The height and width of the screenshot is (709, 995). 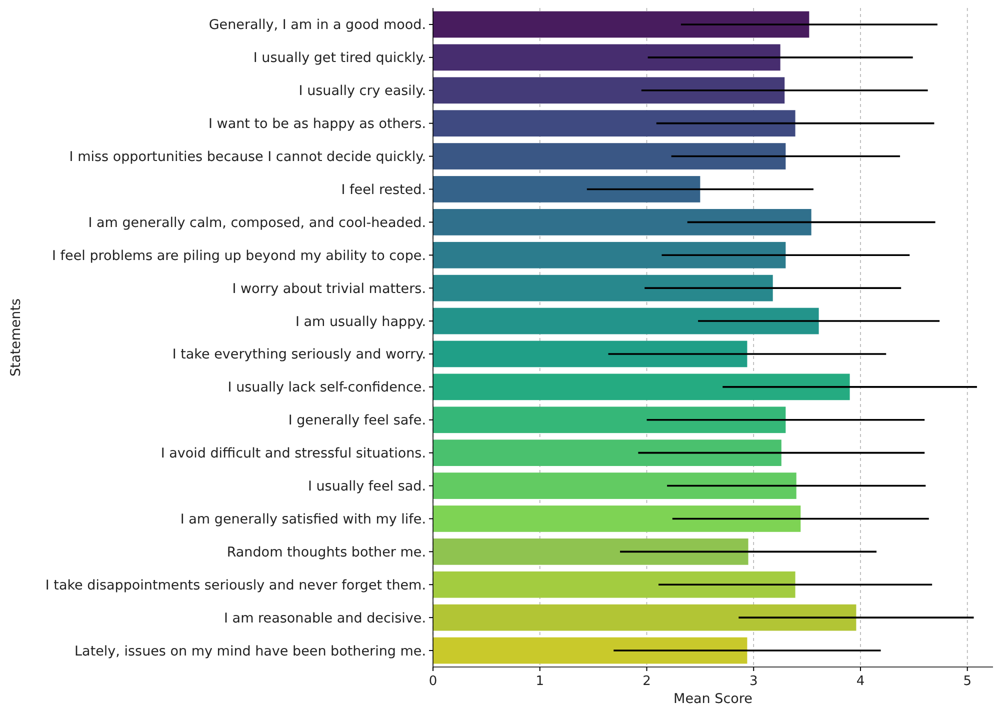 What do you see at coordinates (713, 699) in the screenshot?
I see `x-axis-title: Mean Score` at bounding box center [713, 699].